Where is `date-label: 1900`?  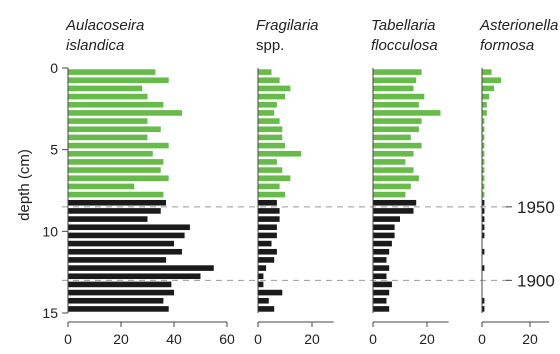
date-label: 1900 is located at coordinates (536, 280).